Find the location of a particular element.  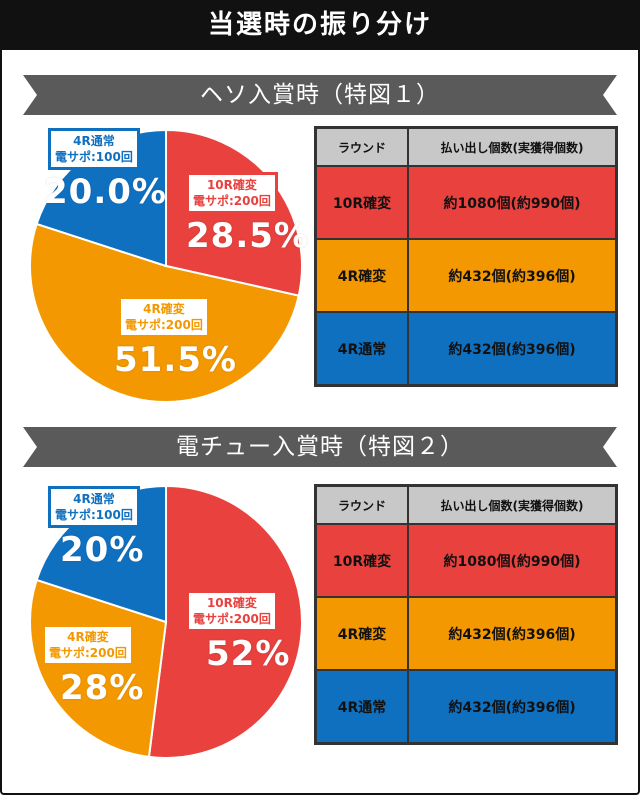

section-heading-text: 電チュー入賞時（特図２） is located at coordinates (320, 447).